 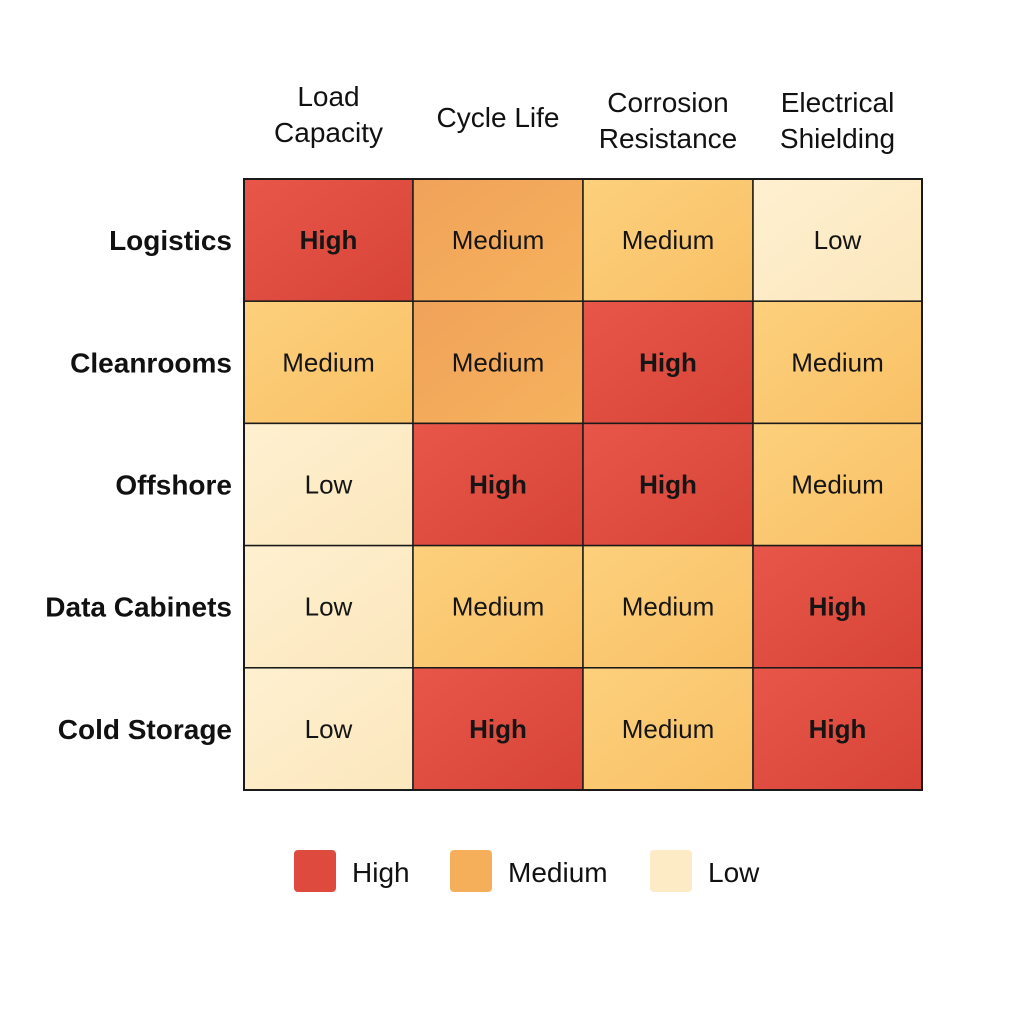 I want to click on cell-logistics-load-capacity, so click(x=328, y=240).